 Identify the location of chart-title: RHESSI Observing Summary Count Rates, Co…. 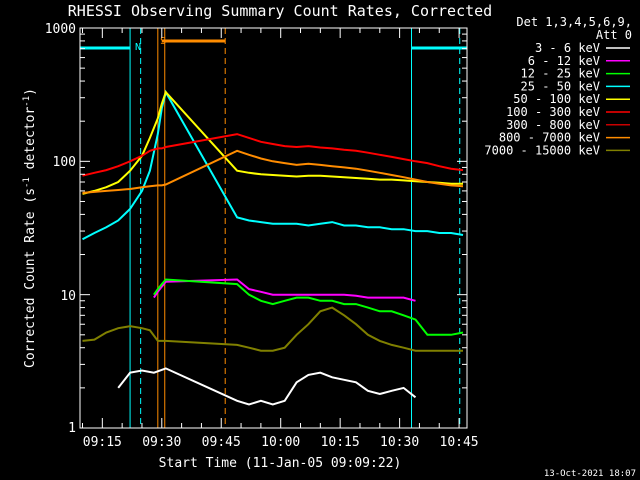
(280, 11).